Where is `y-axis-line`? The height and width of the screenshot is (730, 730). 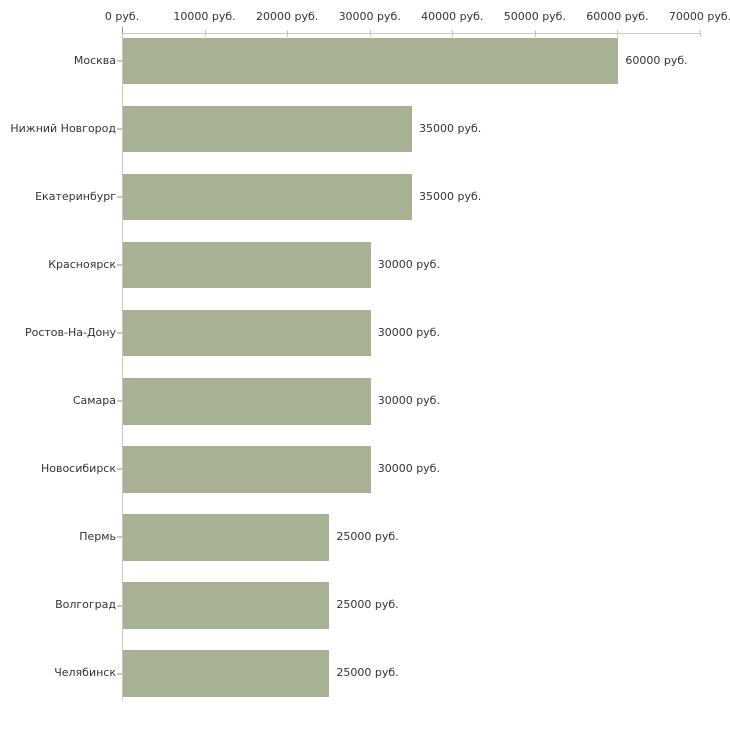 y-axis-line is located at coordinates (122, 366).